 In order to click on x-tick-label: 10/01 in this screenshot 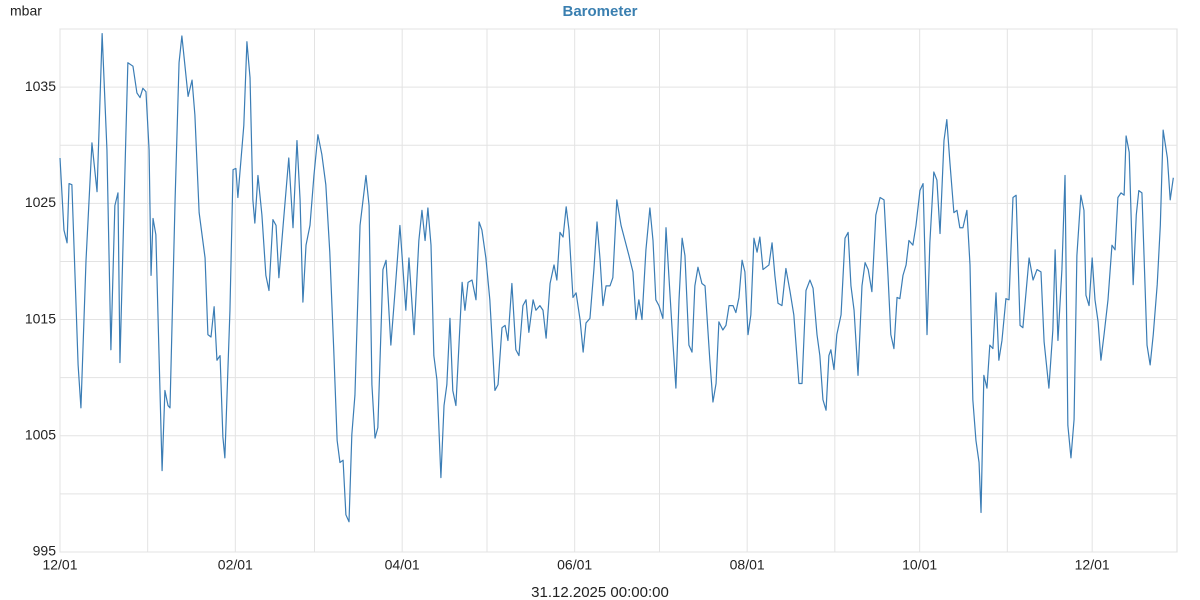, I will do `click(919, 565)`.